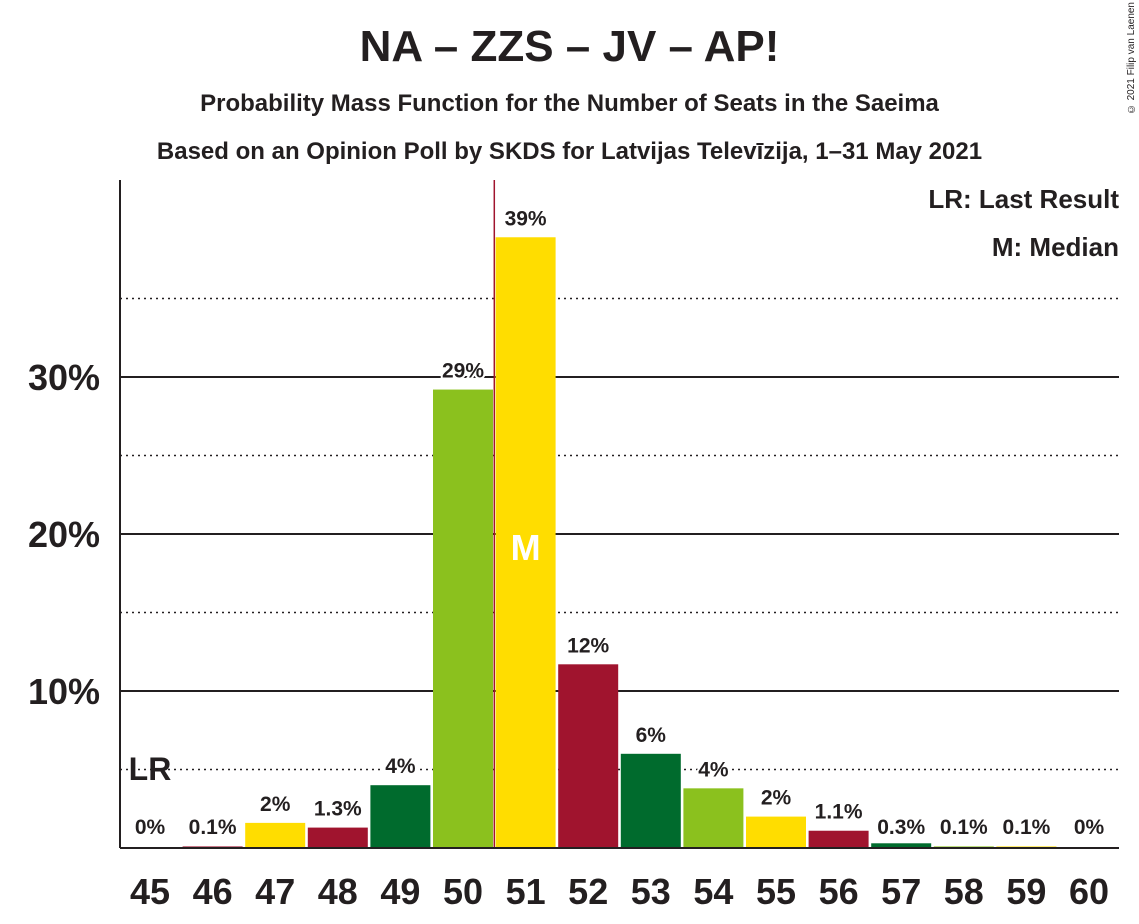 The width and height of the screenshot is (1139, 924). I want to click on x-tick-label: 58, so click(964, 891).